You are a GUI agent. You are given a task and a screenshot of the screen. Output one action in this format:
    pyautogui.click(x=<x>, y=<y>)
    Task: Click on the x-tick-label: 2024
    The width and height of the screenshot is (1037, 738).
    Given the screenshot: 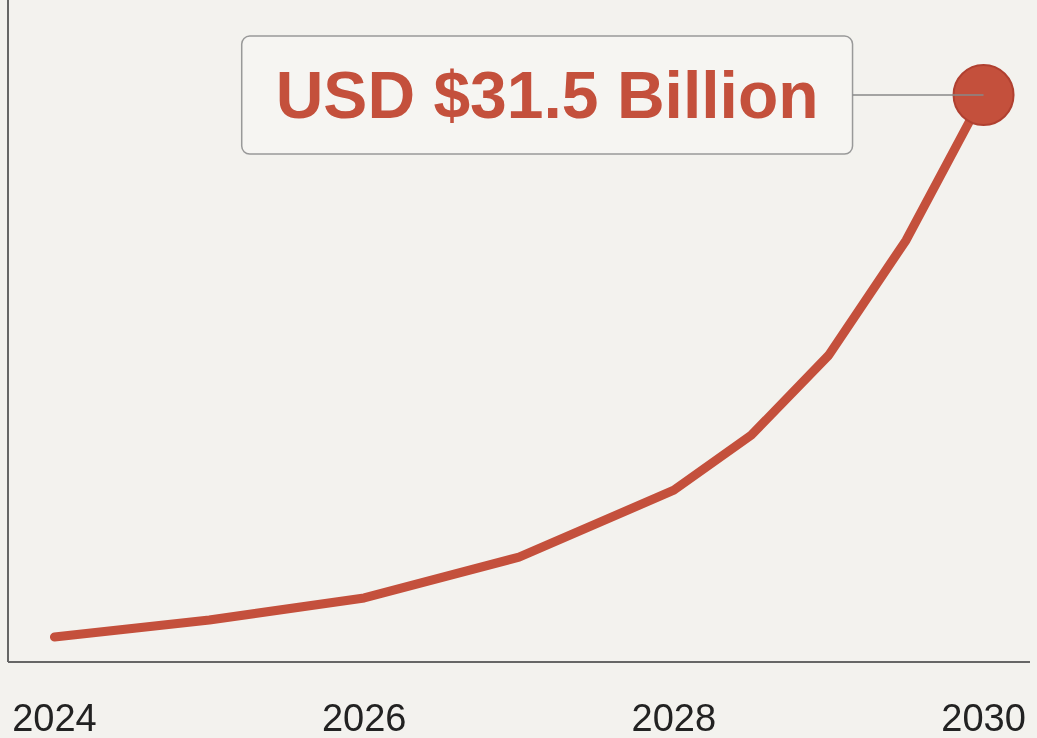 What is the action you would take?
    pyautogui.click(x=54, y=717)
    